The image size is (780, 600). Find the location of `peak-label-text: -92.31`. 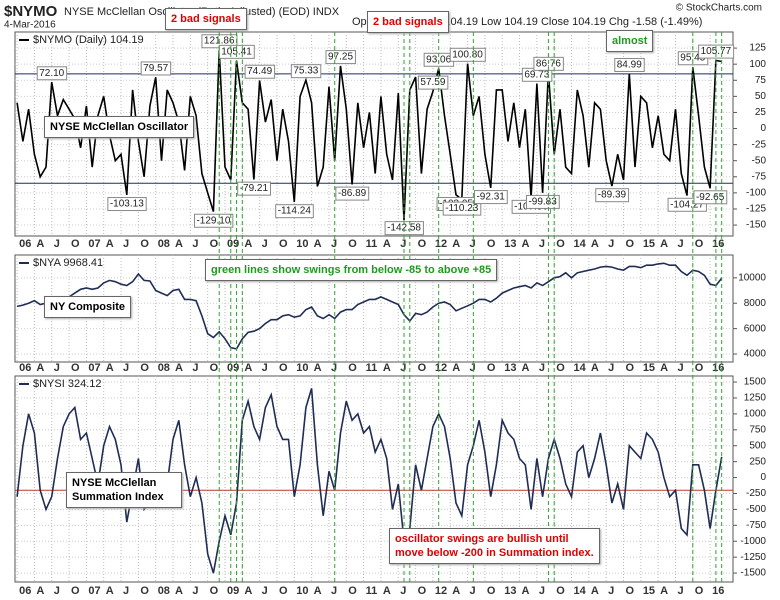

peak-label-text: -92.31 is located at coordinates (490, 197).